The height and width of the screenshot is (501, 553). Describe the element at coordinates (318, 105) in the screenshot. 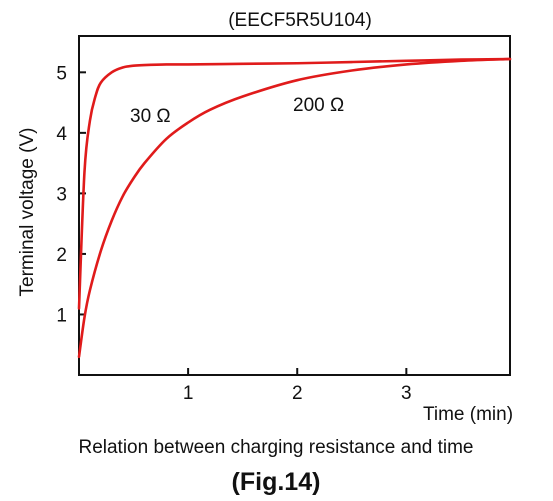

I see `series-label-200-ohm: 200 Ω` at that location.